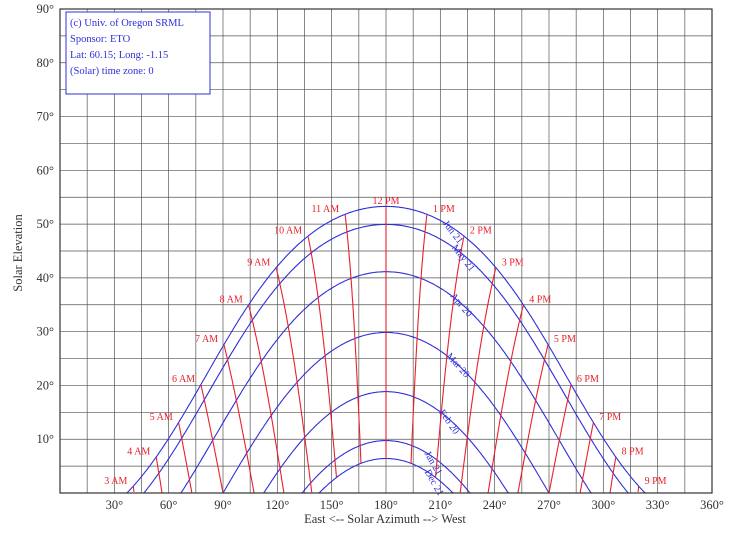 The image size is (732, 537). I want to click on x-tick-label: 360°, so click(712, 505).